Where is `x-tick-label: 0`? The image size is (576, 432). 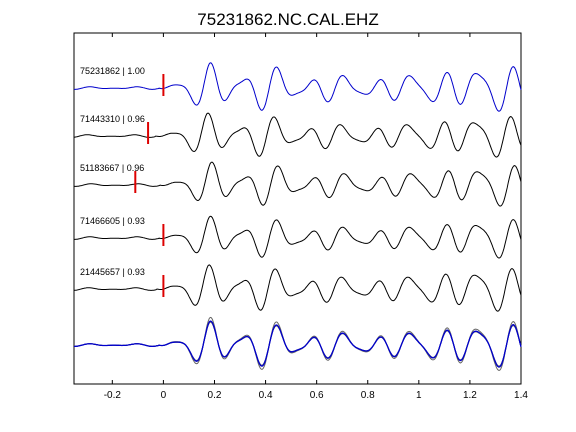 x-tick-label: 0 is located at coordinates (164, 395).